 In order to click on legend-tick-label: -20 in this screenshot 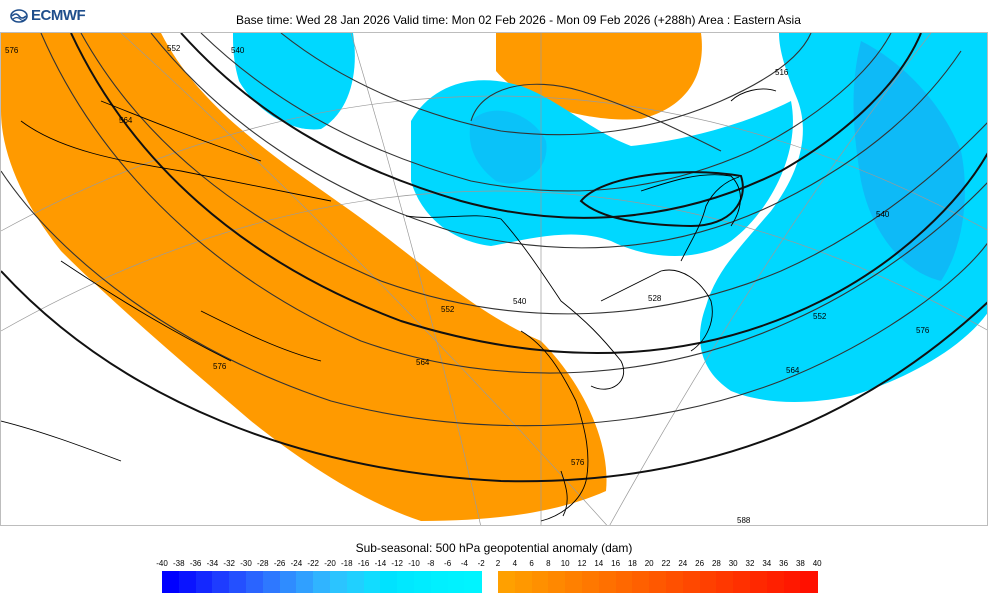, I will do `click(330, 563)`.